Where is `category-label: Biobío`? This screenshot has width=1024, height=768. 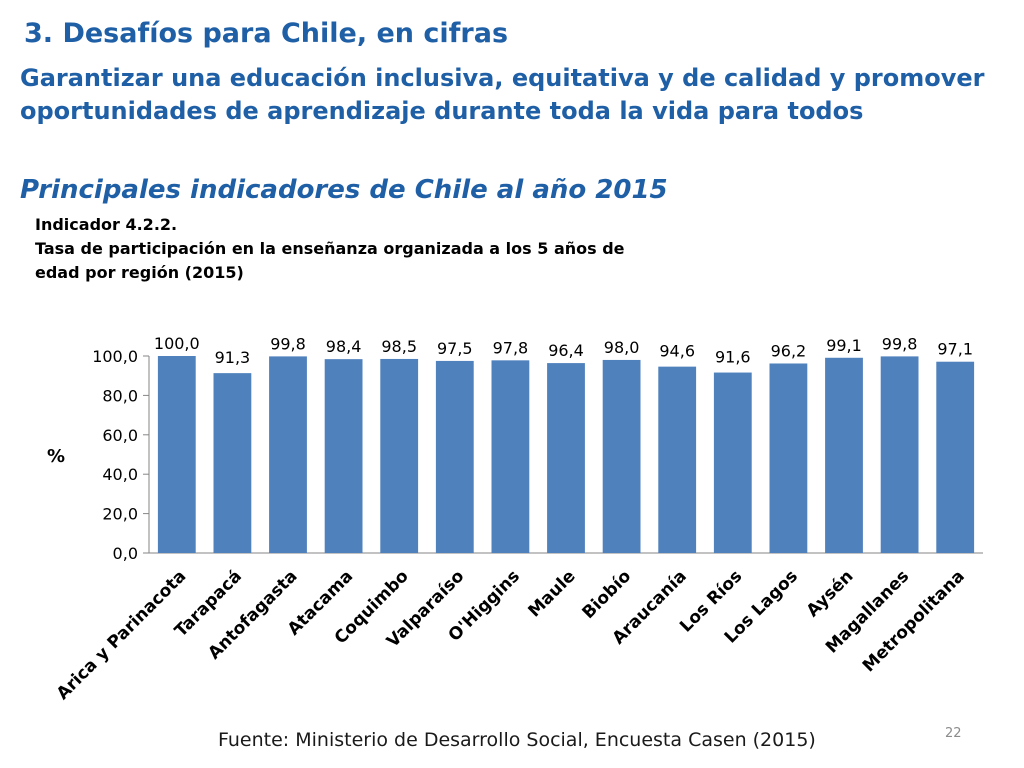
category-label: Biobío is located at coordinates (606, 594).